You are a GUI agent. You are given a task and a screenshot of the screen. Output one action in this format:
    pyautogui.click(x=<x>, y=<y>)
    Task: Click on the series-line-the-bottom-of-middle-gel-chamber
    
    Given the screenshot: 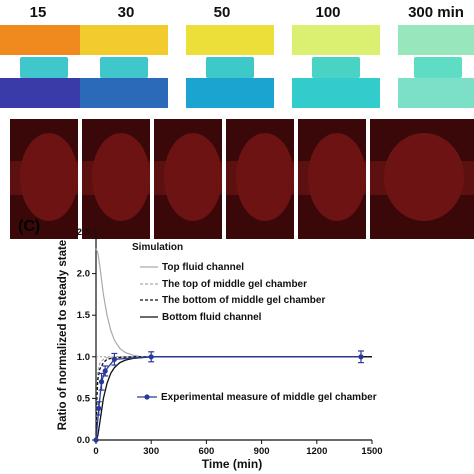 What is the action you would take?
    pyautogui.click(x=233, y=398)
    